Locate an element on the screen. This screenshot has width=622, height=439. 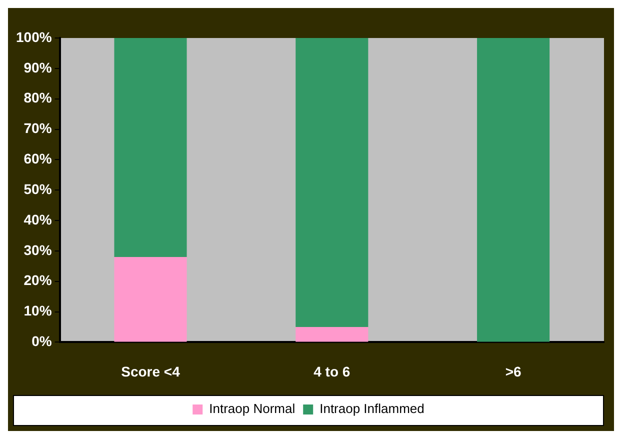
y-tick-label: 20% is located at coordinates (38, 280).